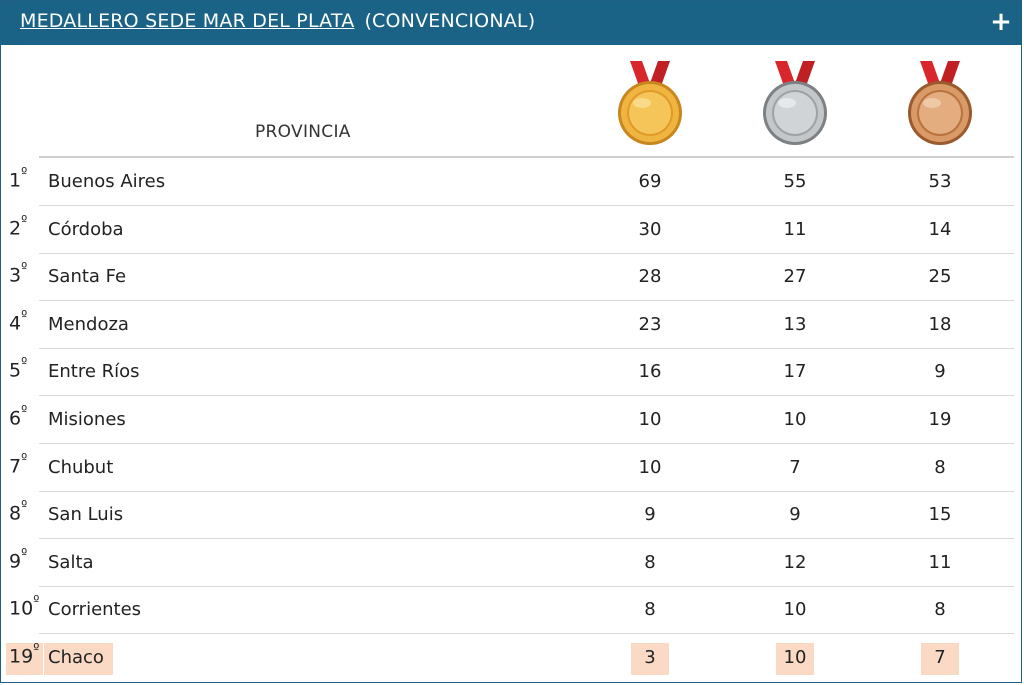 This screenshot has height=685, width=1024. I want to click on province-name: Salta, so click(71, 562).